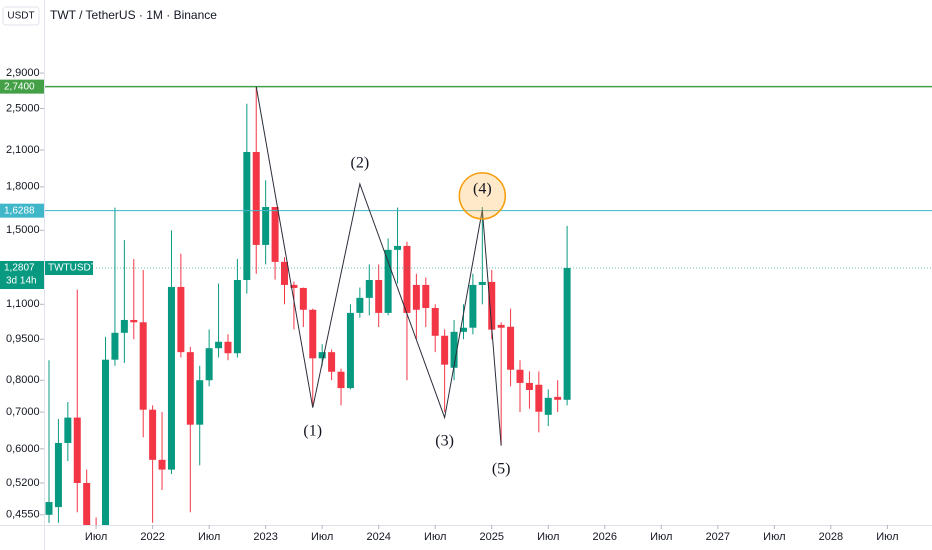  I want to click on y-tick-label: 0,4550, so click(23, 515).